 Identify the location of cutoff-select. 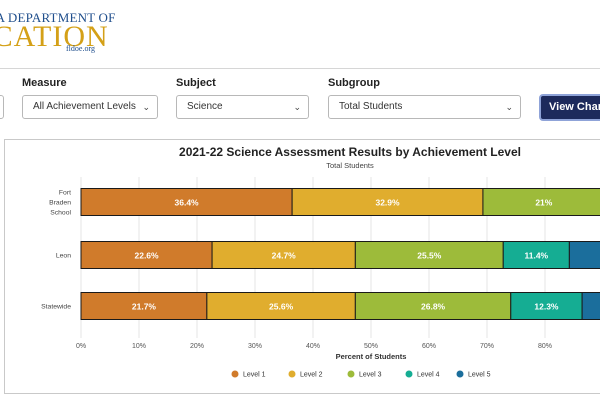
(2, 107).